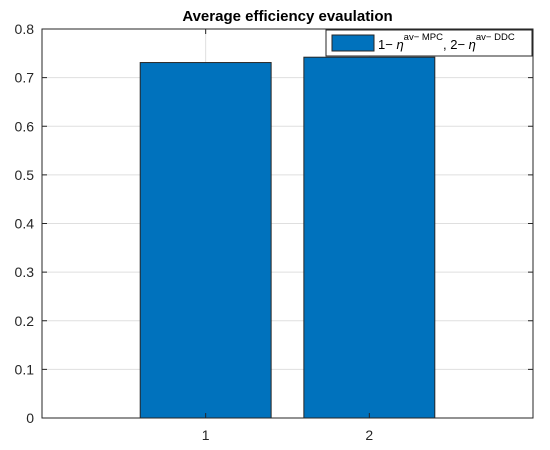  Describe the element at coordinates (456, 44) in the screenshot. I see `legend-prefix-2: , 2−` at that location.